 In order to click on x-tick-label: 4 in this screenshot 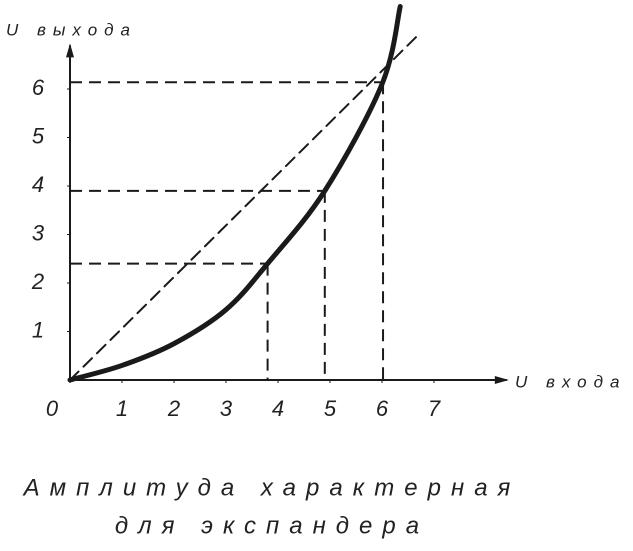, I will do `click(278, 408)`.